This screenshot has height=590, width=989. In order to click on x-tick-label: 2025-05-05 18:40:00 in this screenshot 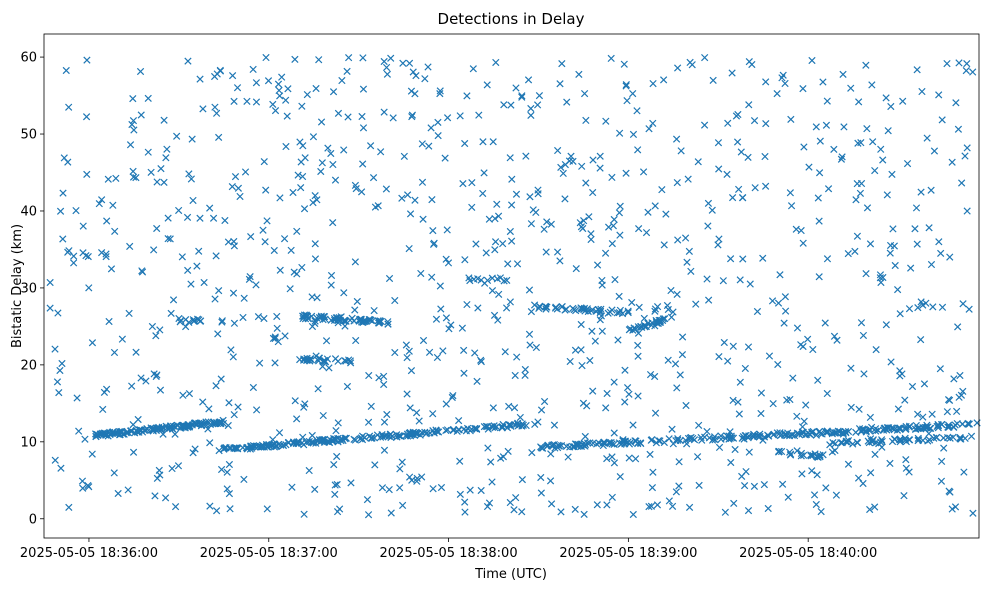, I will do `click(808, 553)`.